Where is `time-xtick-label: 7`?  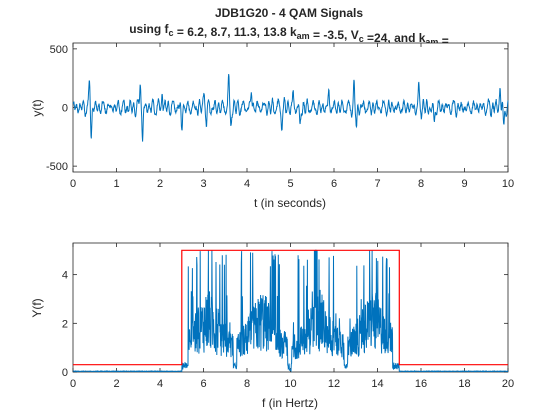
time-xtick-label: 7 is located at coordinates (377, 184).